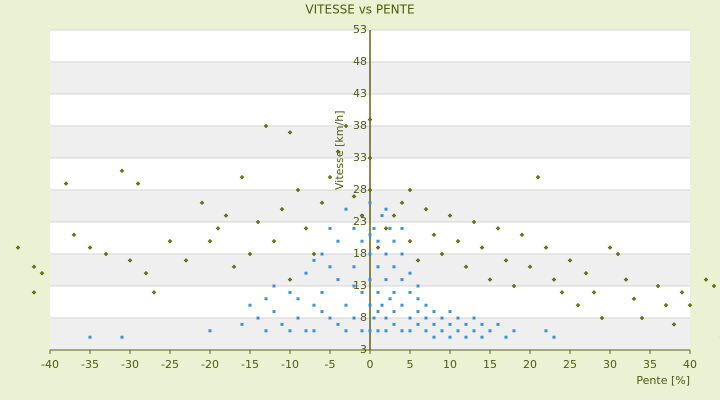 The width and height of the screenshot is (720, 400). Describe the element at coordinates (330, 364) in the screenshot. I see `x-tick-label: -5` at that location.